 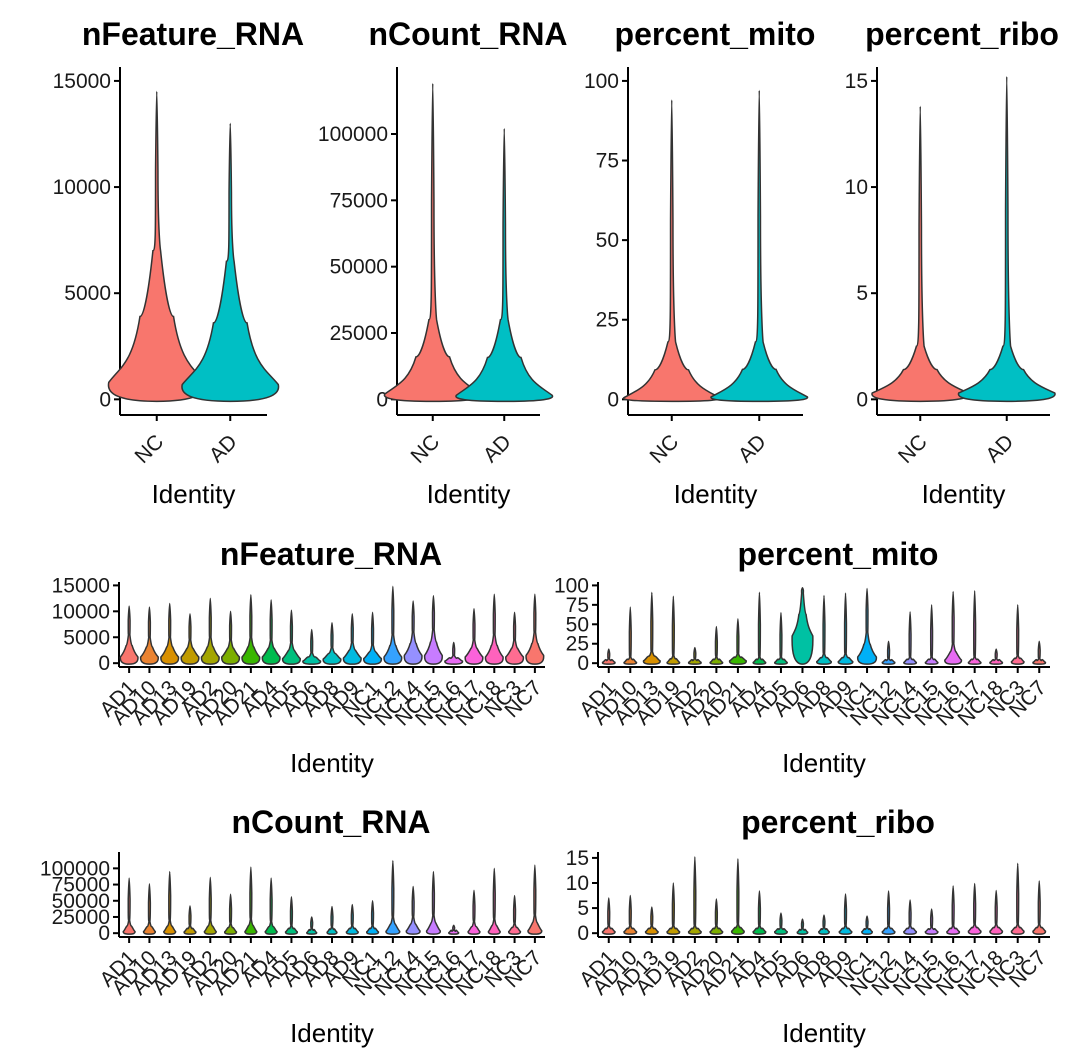 I want to click on panel-title: nFeature_RNA, so click(x=331, y=554).